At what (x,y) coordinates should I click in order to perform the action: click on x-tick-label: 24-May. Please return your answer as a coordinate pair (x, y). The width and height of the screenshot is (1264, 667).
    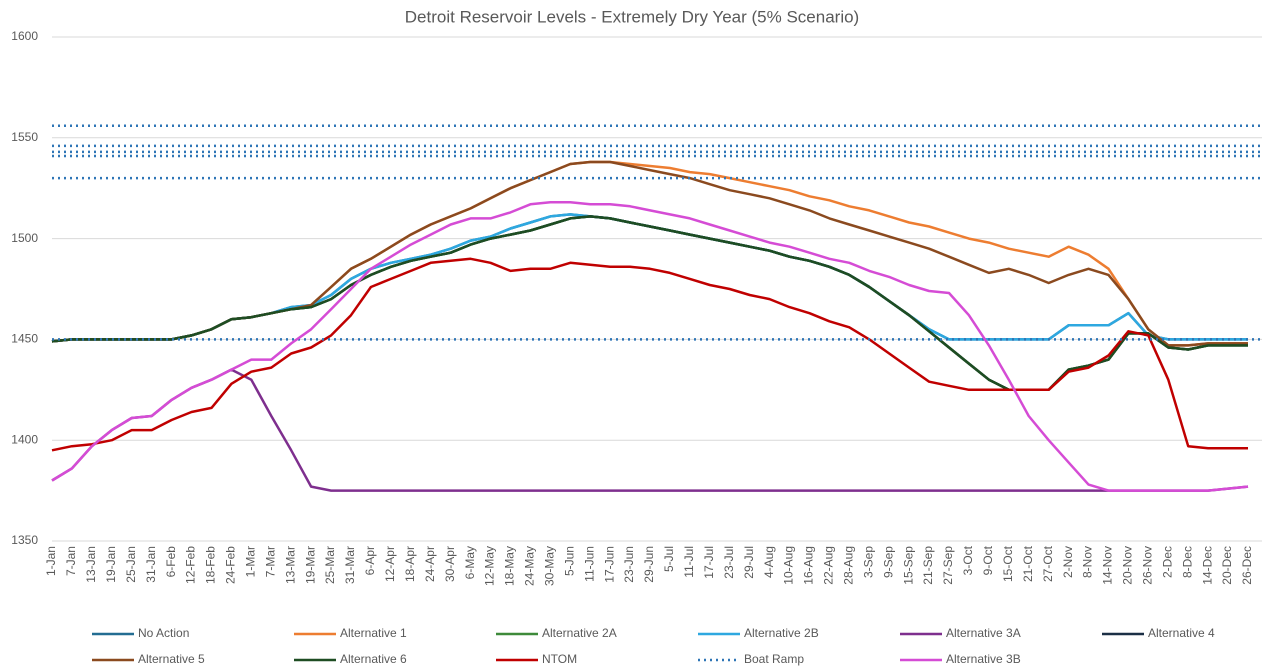
    Looking at the image, I should click on (530, 566).